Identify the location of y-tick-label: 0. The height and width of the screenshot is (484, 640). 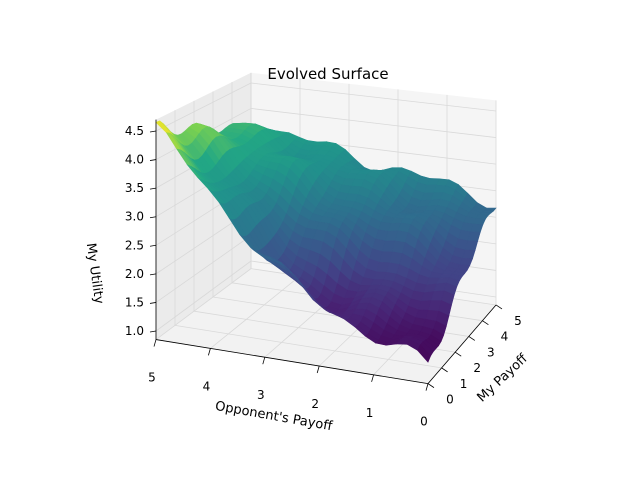
(424, 422).